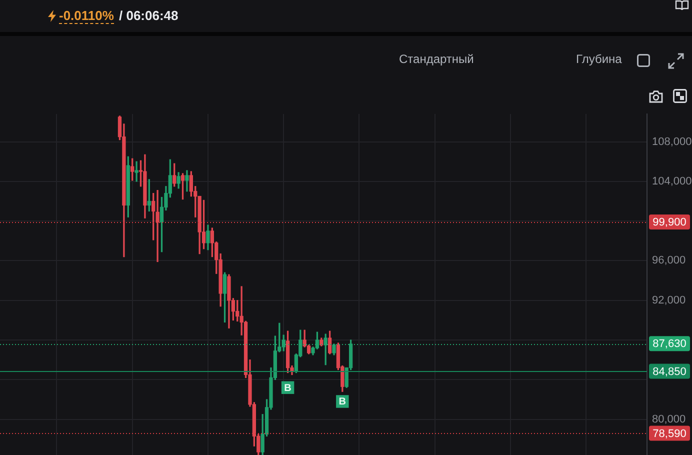 The width and height of the screenshot is (692, 455). Describe the element at coordinates (436, 59) in the screenshot. I see `text: Стандартный` at that location.